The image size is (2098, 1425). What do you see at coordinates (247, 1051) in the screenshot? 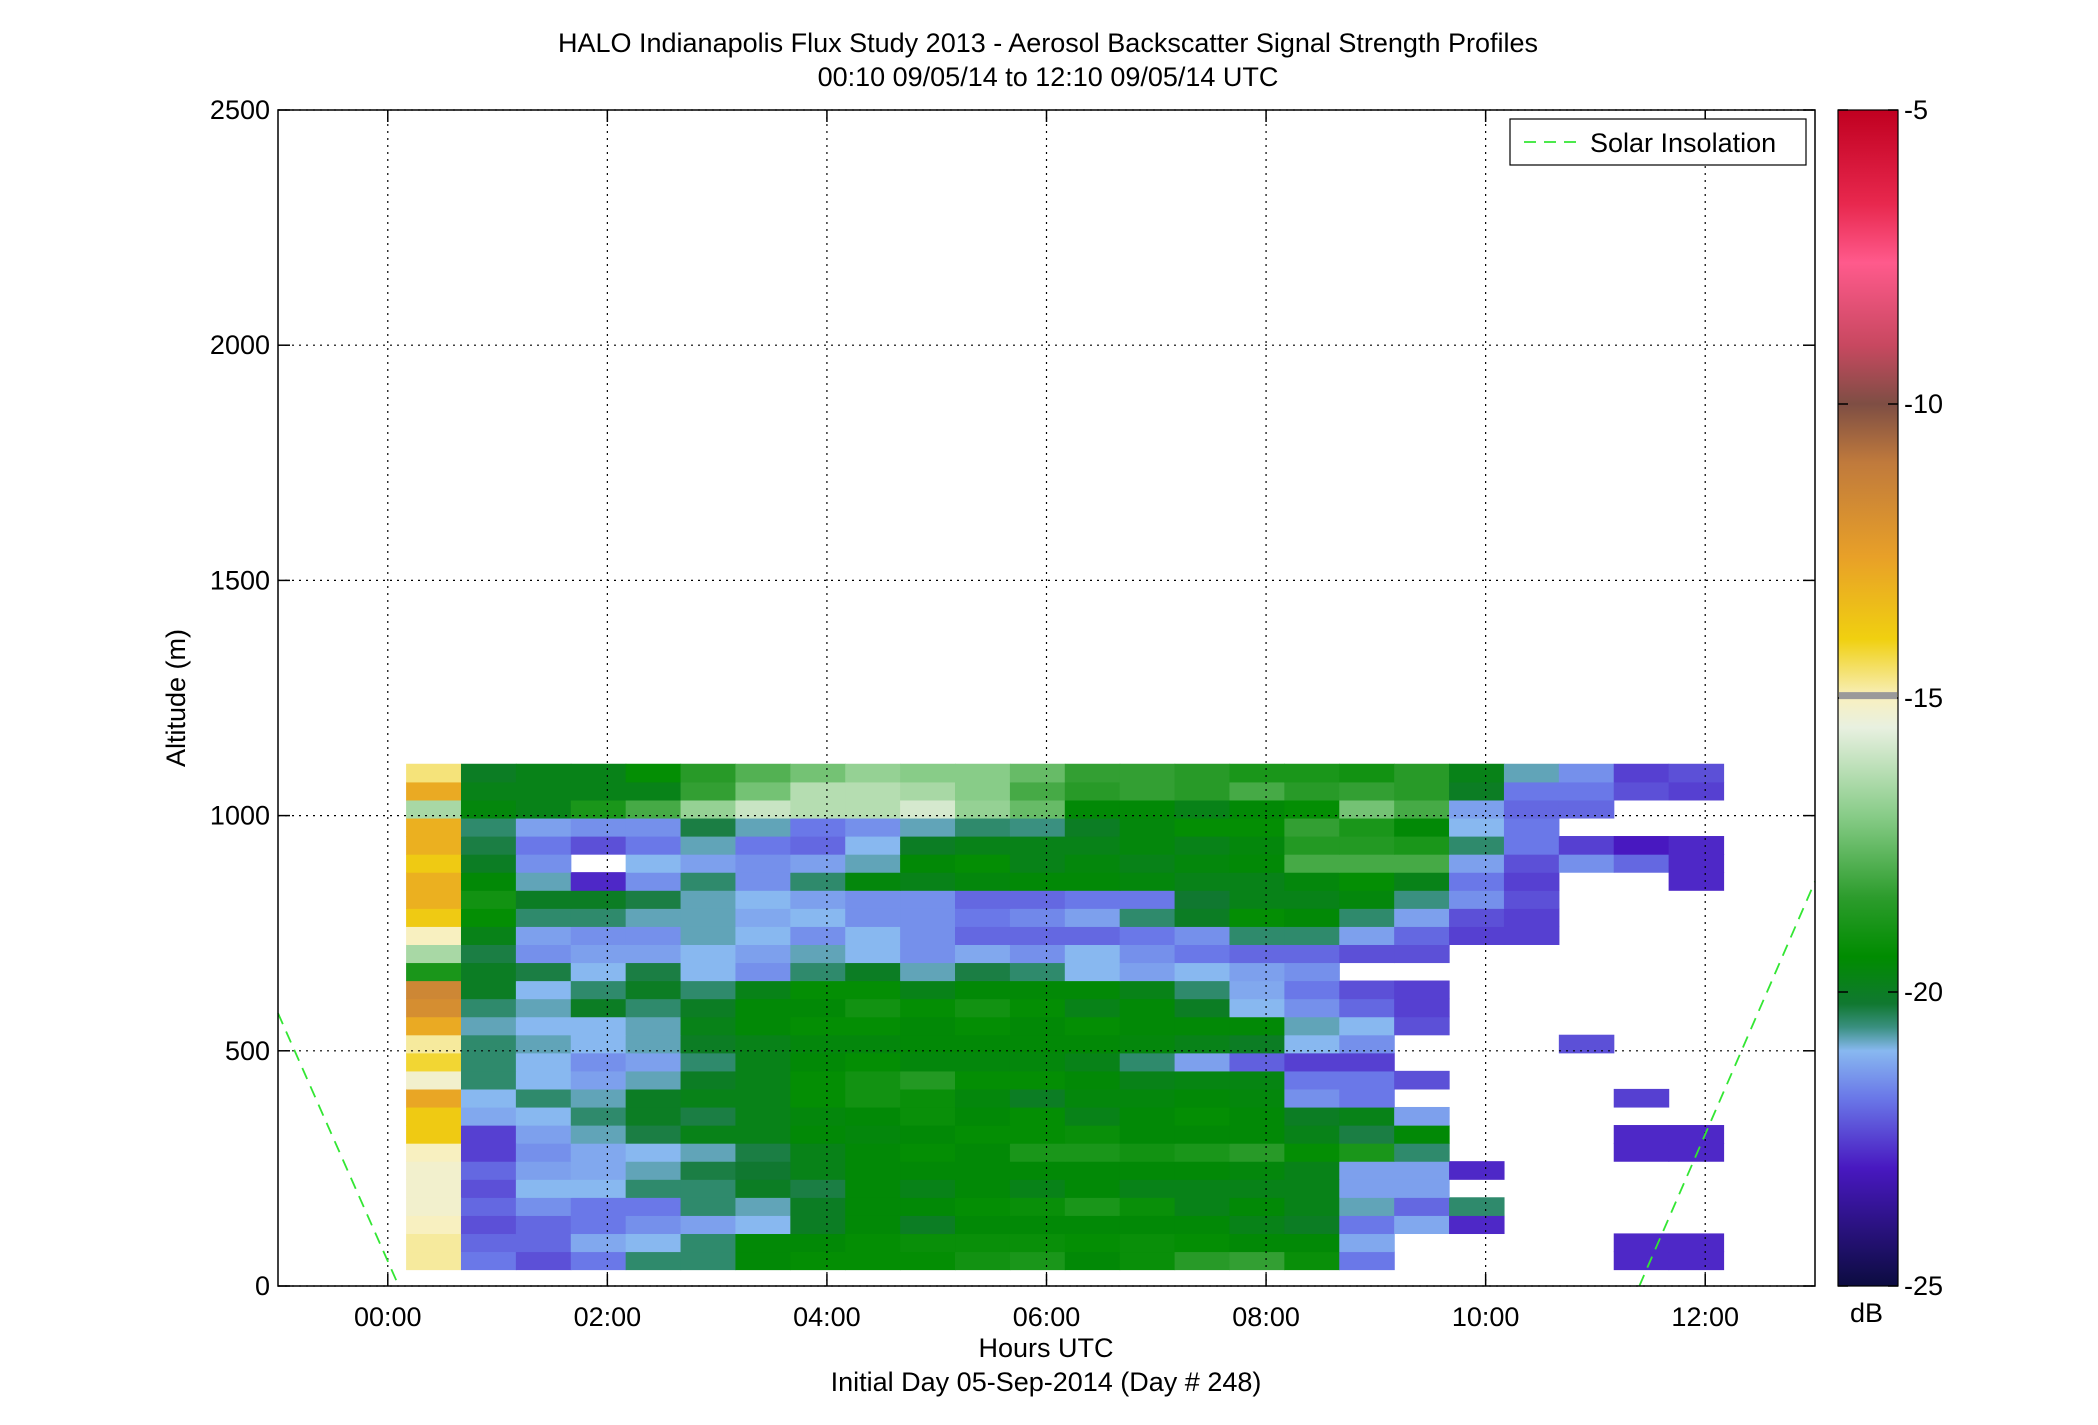
I see `y-tick-label: 500` at bounding box center [247, 1051].